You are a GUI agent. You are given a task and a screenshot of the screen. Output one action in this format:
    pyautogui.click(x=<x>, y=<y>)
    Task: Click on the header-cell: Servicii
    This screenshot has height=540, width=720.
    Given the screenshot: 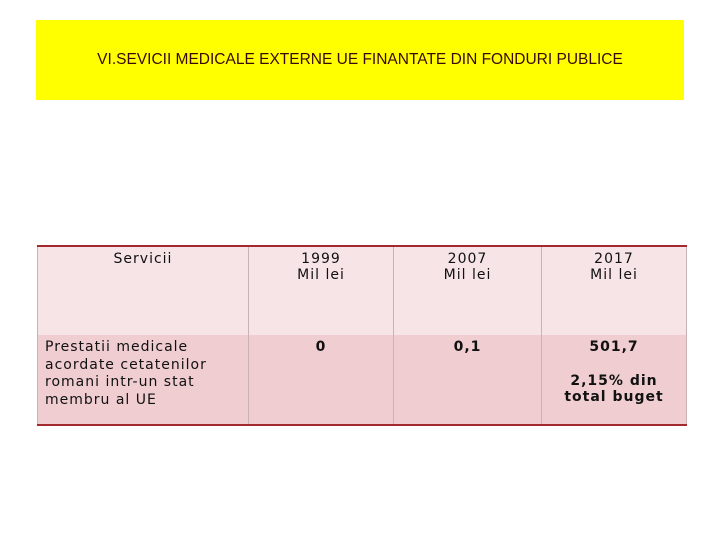 What is the action you would take?
    pyautogui.click(x=143, y=290)
    